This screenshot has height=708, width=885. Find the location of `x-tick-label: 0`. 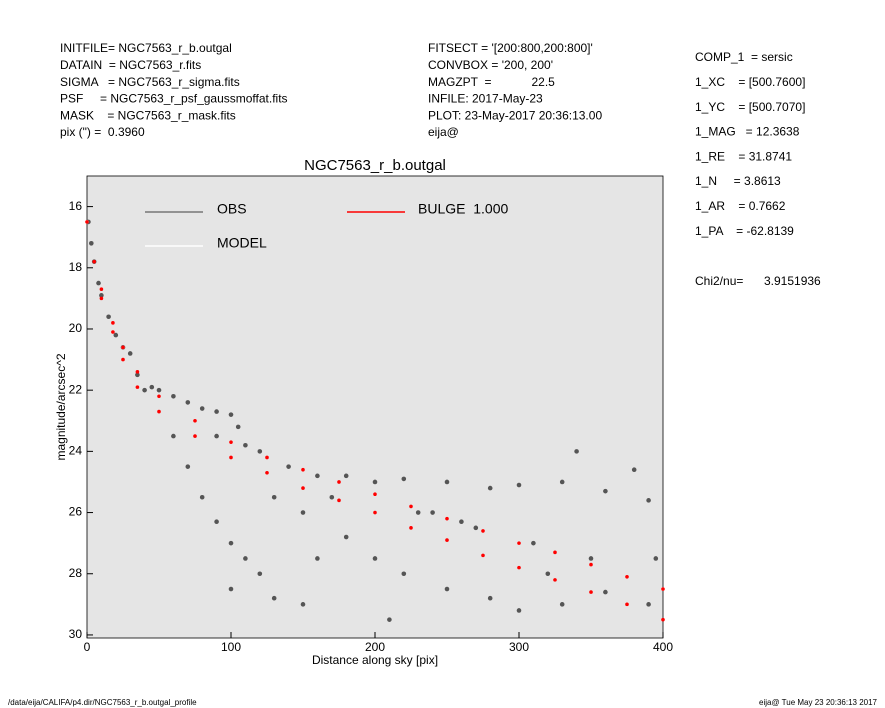

x-tick-label: 0 is located at coordinates (87, 647).